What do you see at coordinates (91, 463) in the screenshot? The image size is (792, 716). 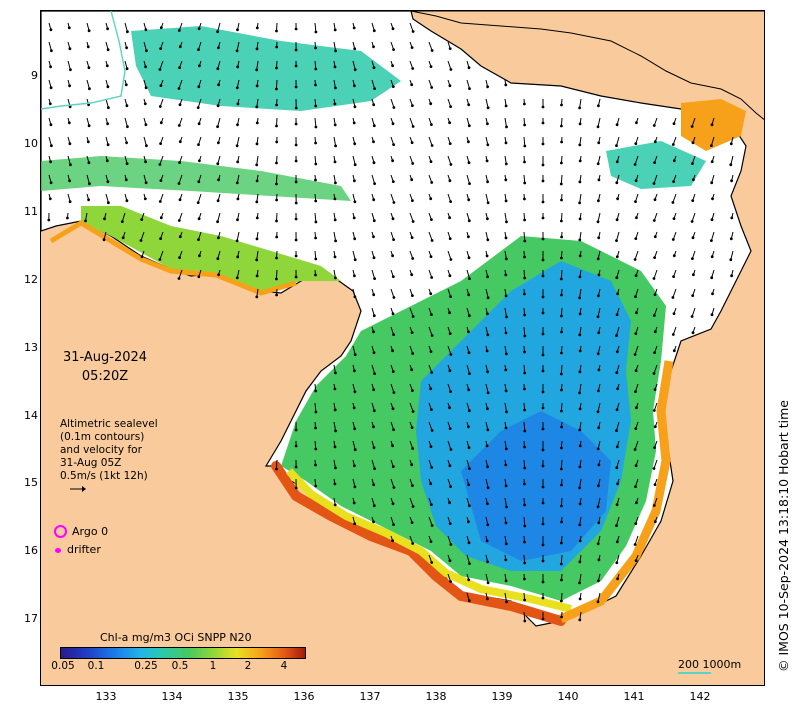 I see `sealevel-note-line: 31-Aug 05Z` at bounding box center [91, 463].